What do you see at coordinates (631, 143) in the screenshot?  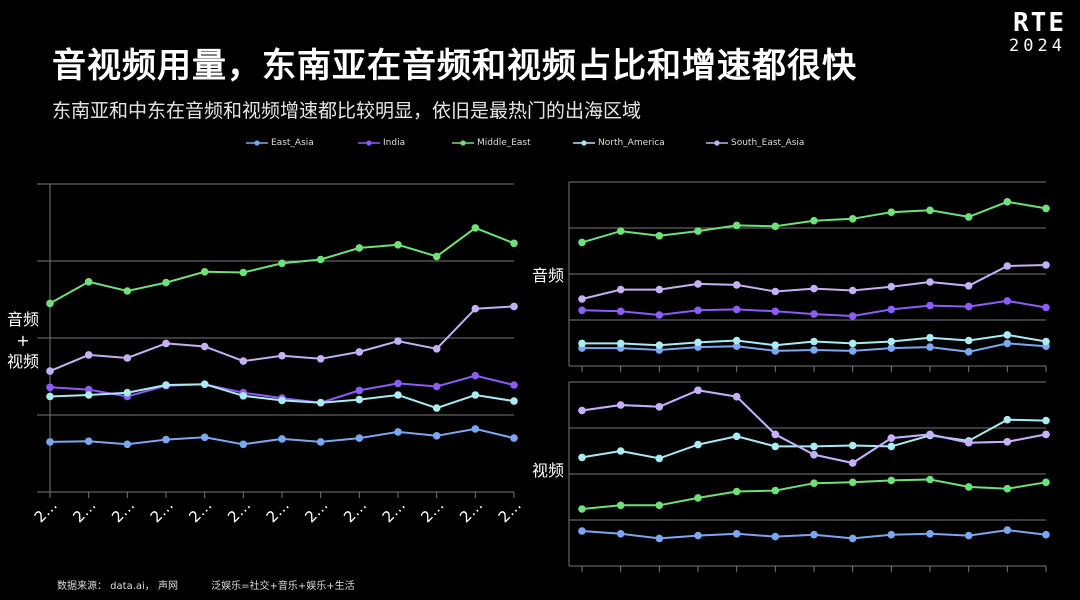 I see `legend-label: North_America` at bounding box center [631, 143].